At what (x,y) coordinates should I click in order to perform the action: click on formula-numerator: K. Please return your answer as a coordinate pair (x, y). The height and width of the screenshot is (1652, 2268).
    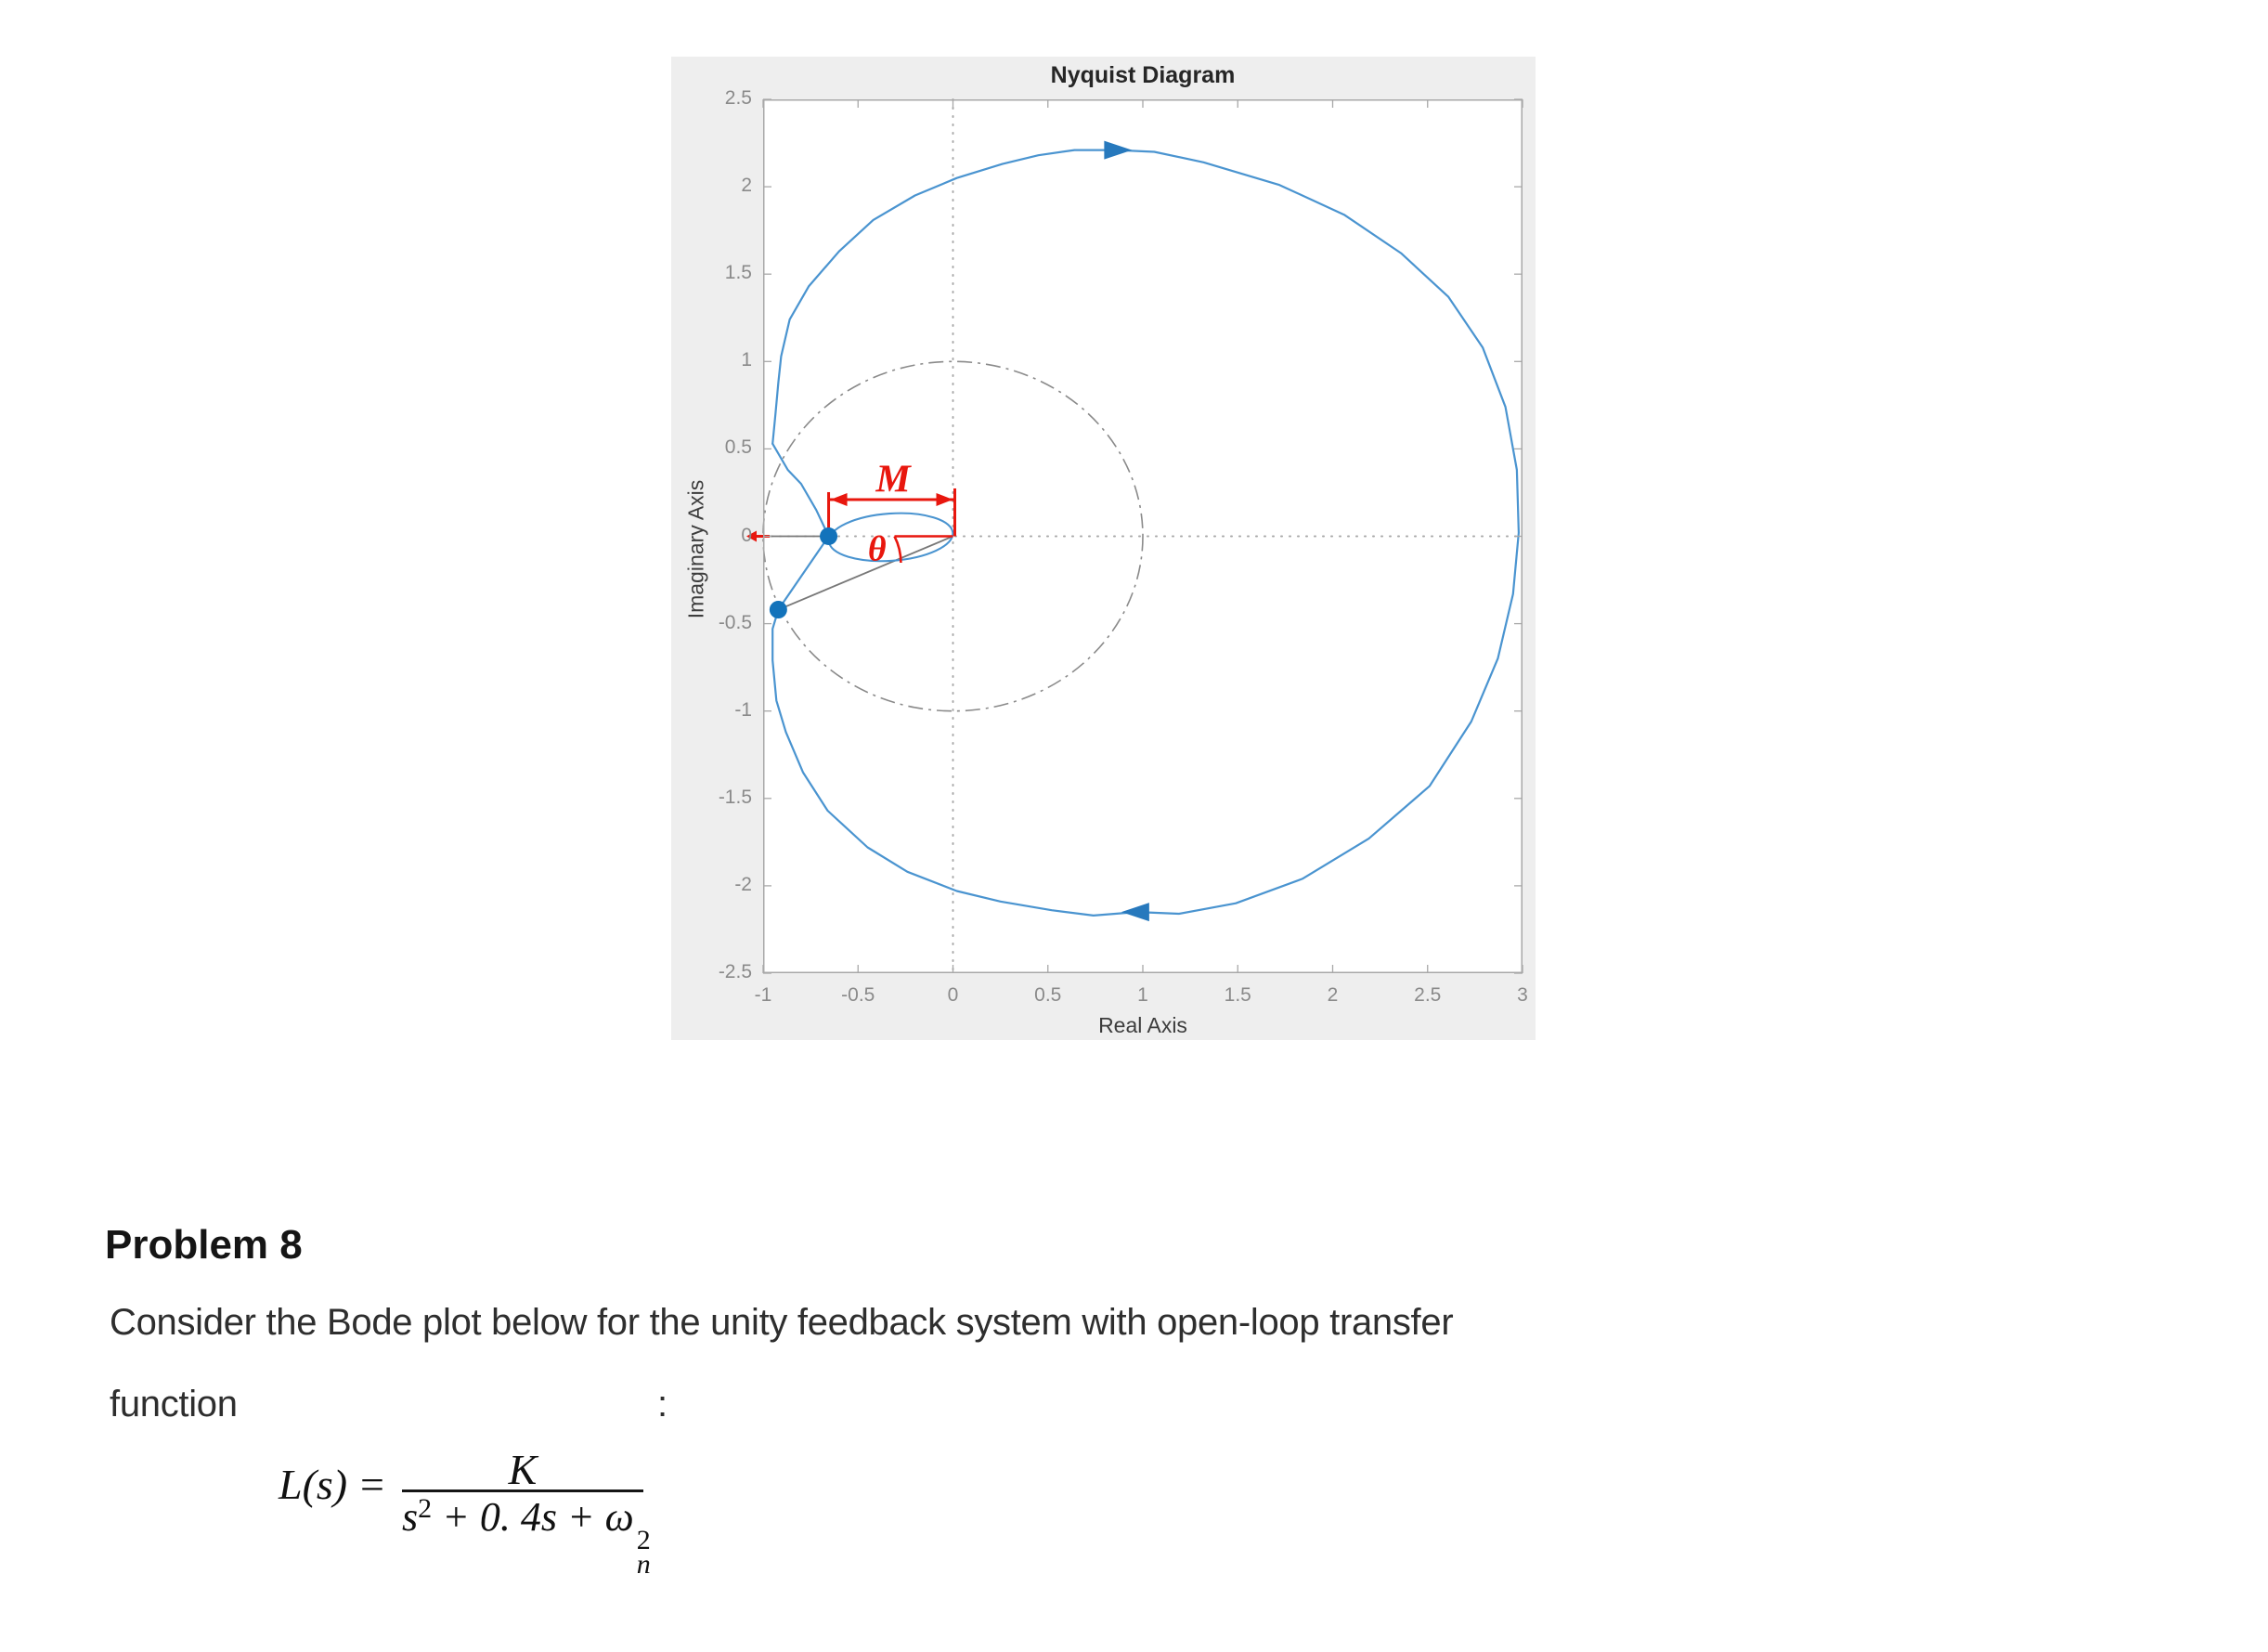
    Looking at the image, I should click on (523, 1470).